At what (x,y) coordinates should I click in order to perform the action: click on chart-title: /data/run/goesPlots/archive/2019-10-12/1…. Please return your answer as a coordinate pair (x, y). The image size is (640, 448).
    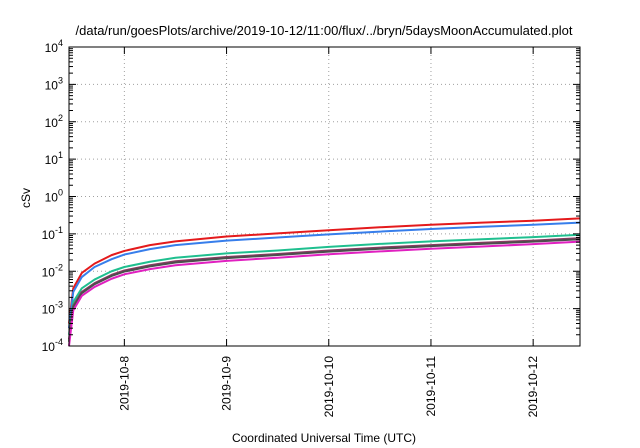
    Looking at the image, I should click on (324, 30).